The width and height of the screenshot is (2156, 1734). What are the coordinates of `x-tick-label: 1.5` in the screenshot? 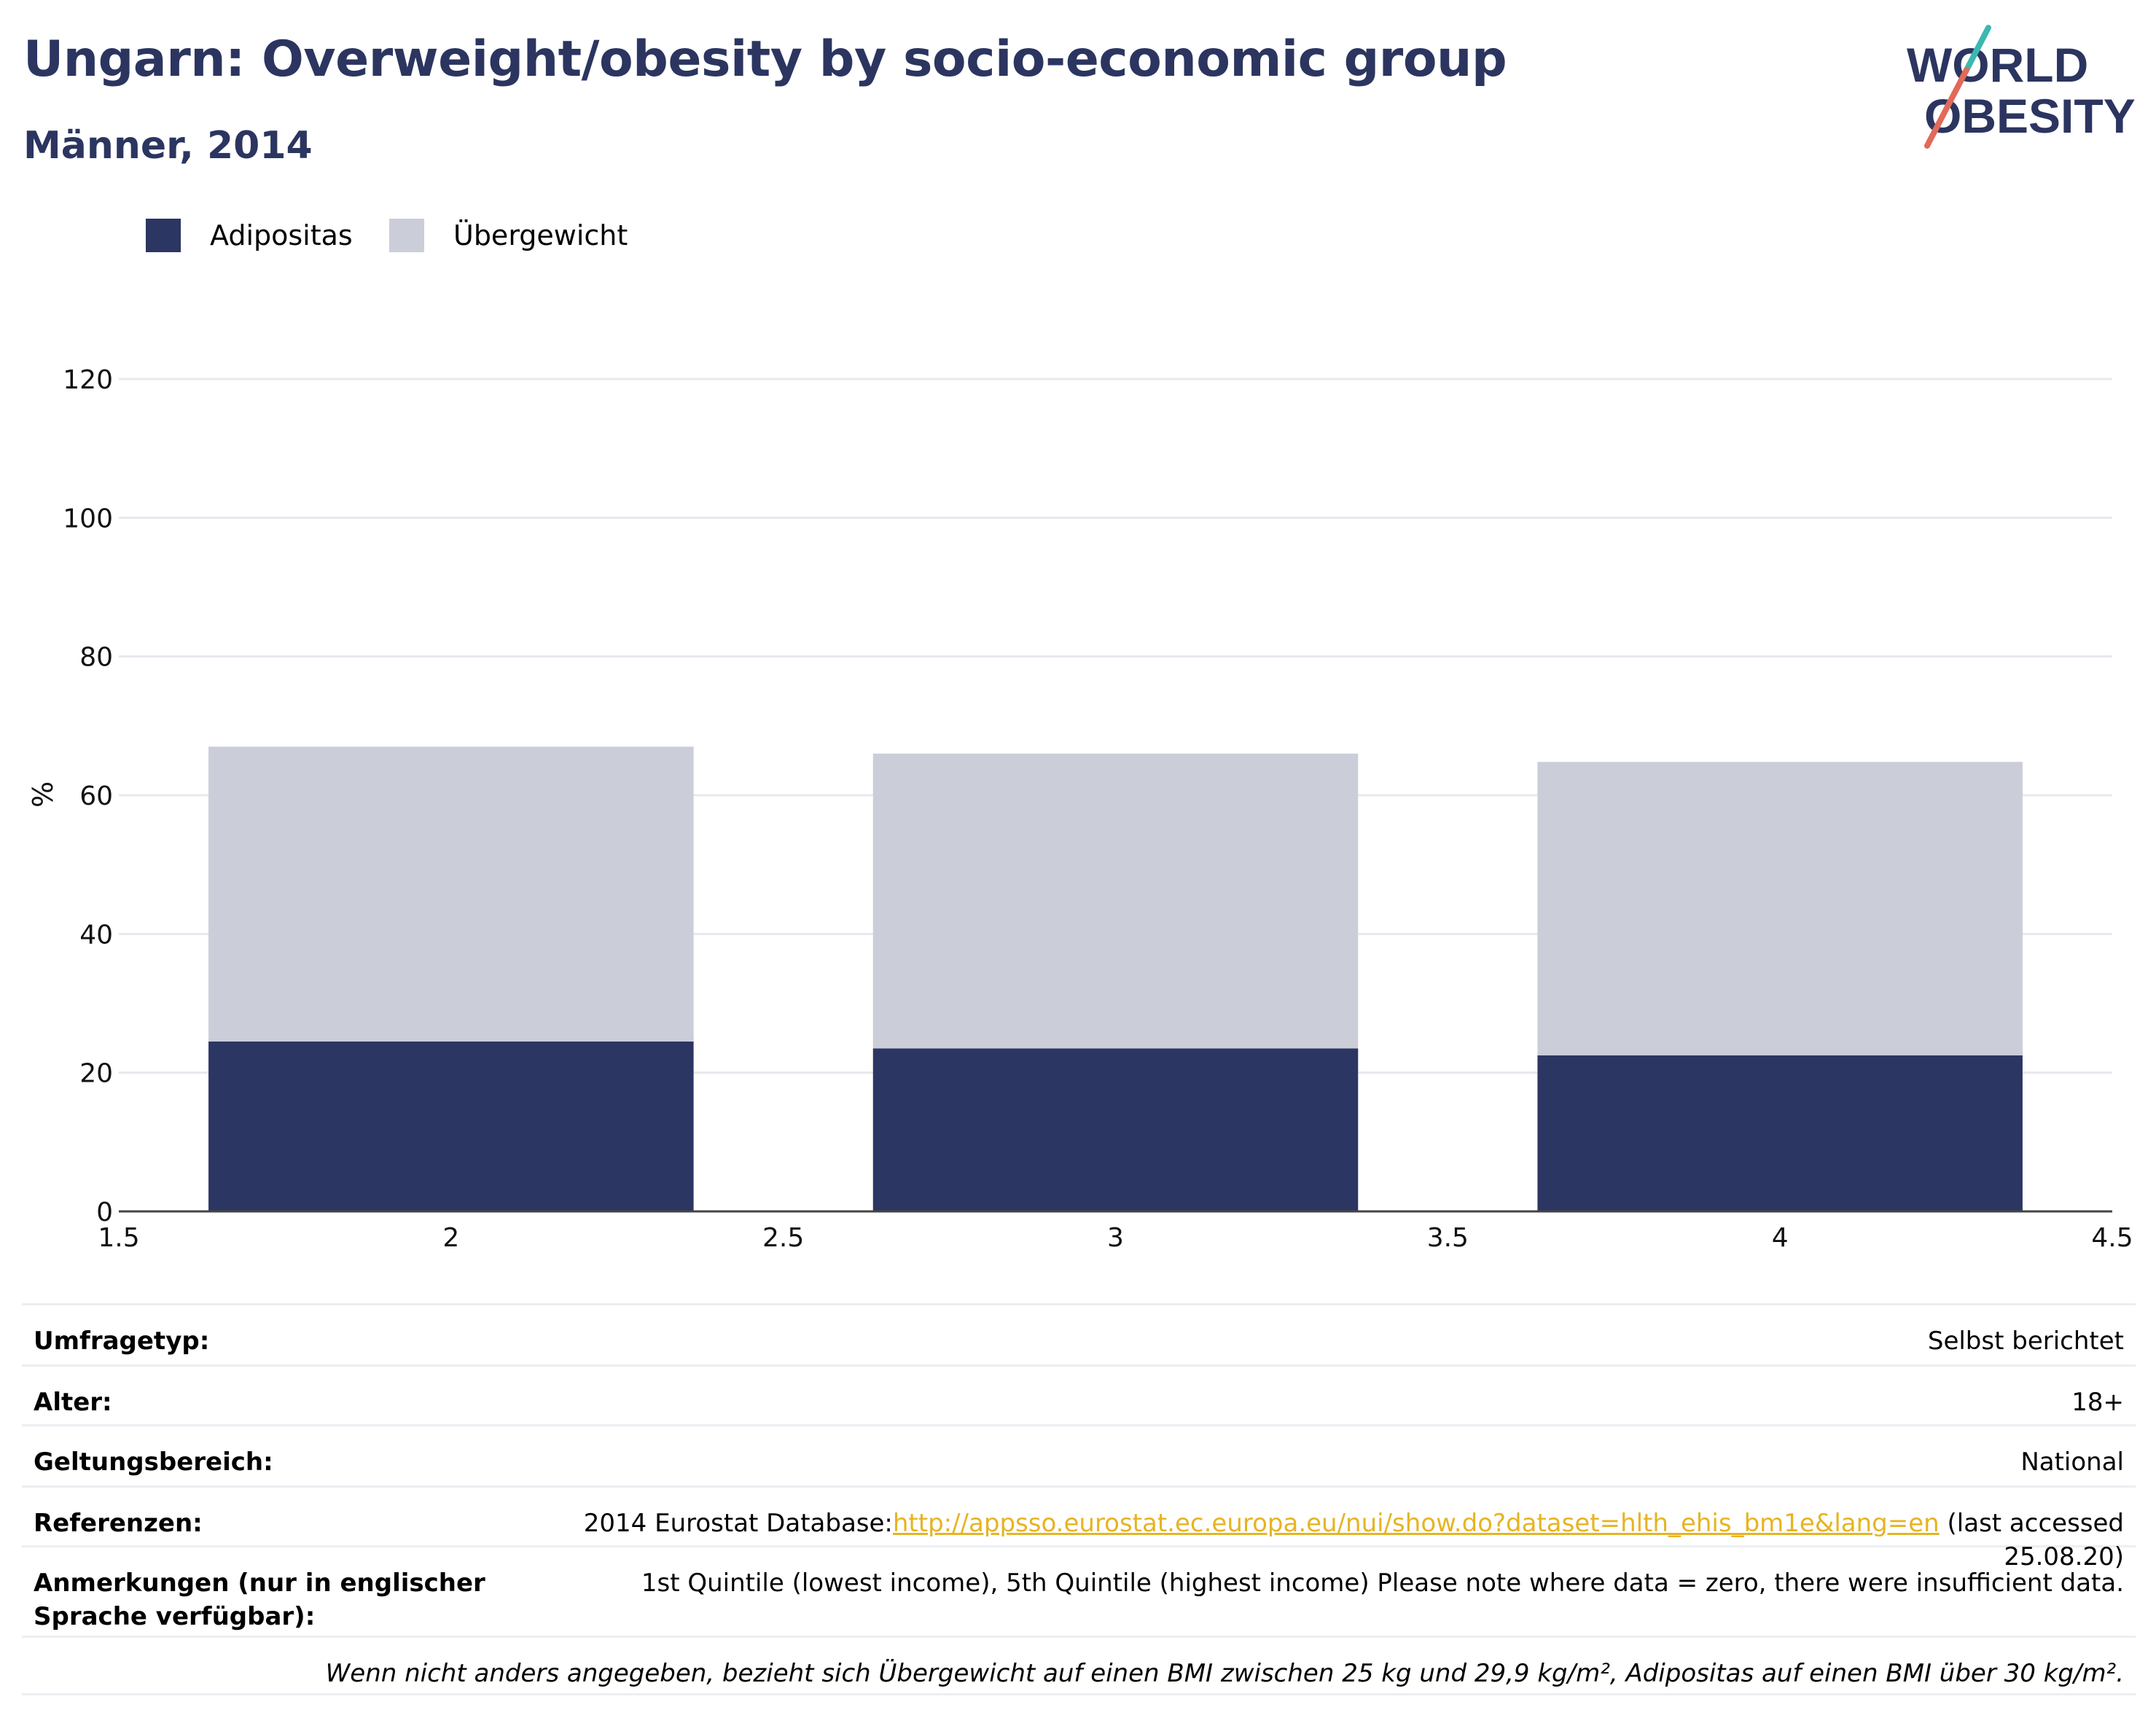 It's located at (118, 1238).